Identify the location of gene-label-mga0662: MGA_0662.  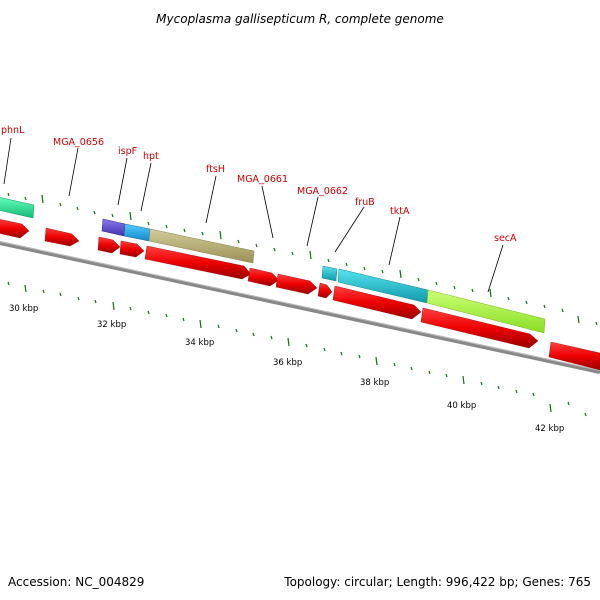
(322, 191).